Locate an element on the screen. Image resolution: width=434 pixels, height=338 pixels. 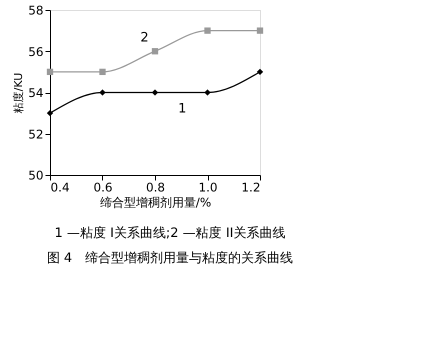
y-tick-label: 58 is located at coordinates (36, 11).